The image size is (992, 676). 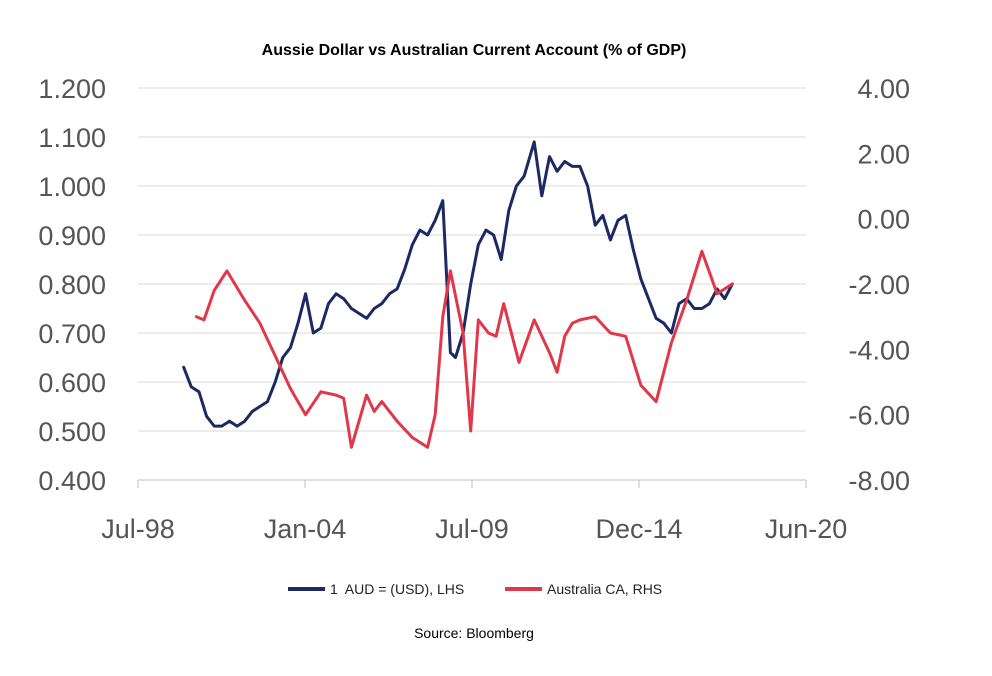 I want to click on x-tick-label: Jan-04, so click(x=305, y=529).